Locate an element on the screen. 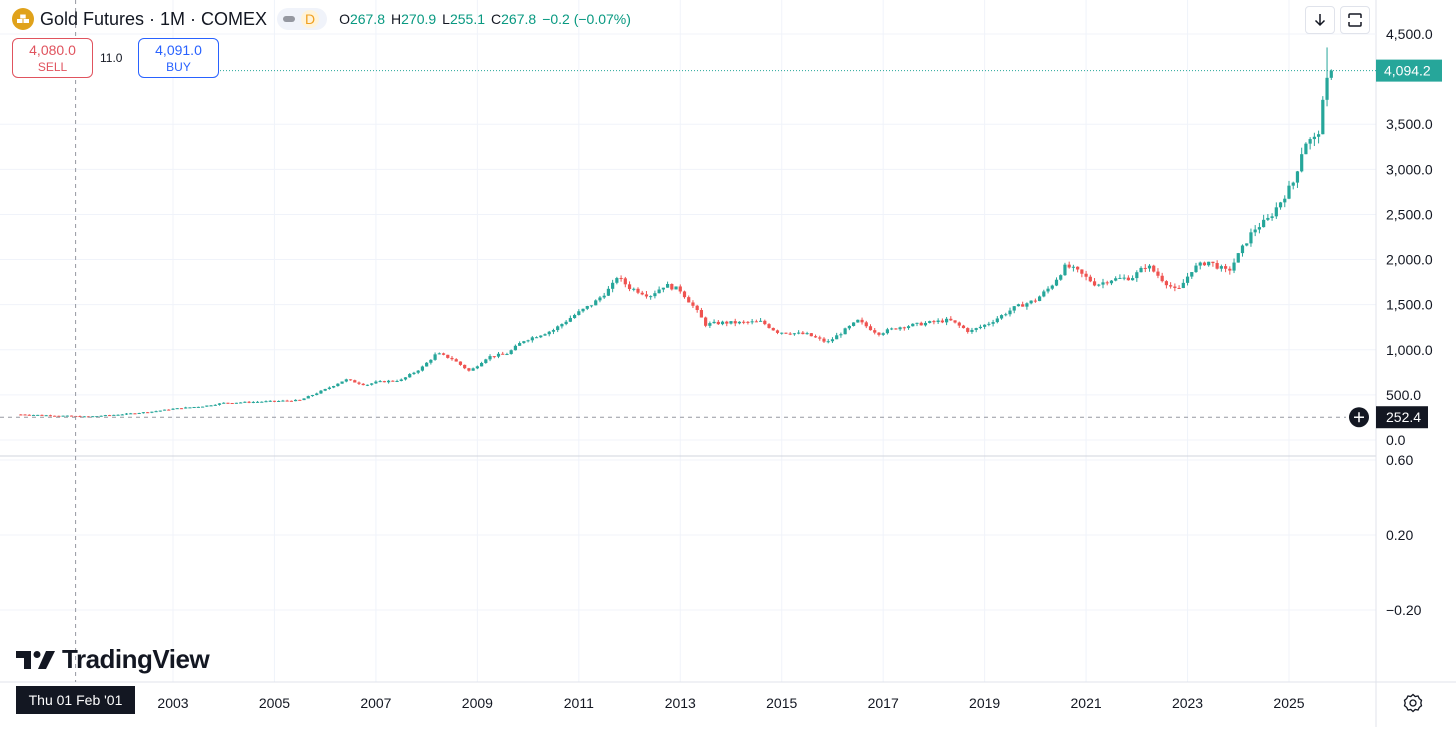 The image size is (1456, 732). delayed-badge: D is located at coordinates (310, 19).